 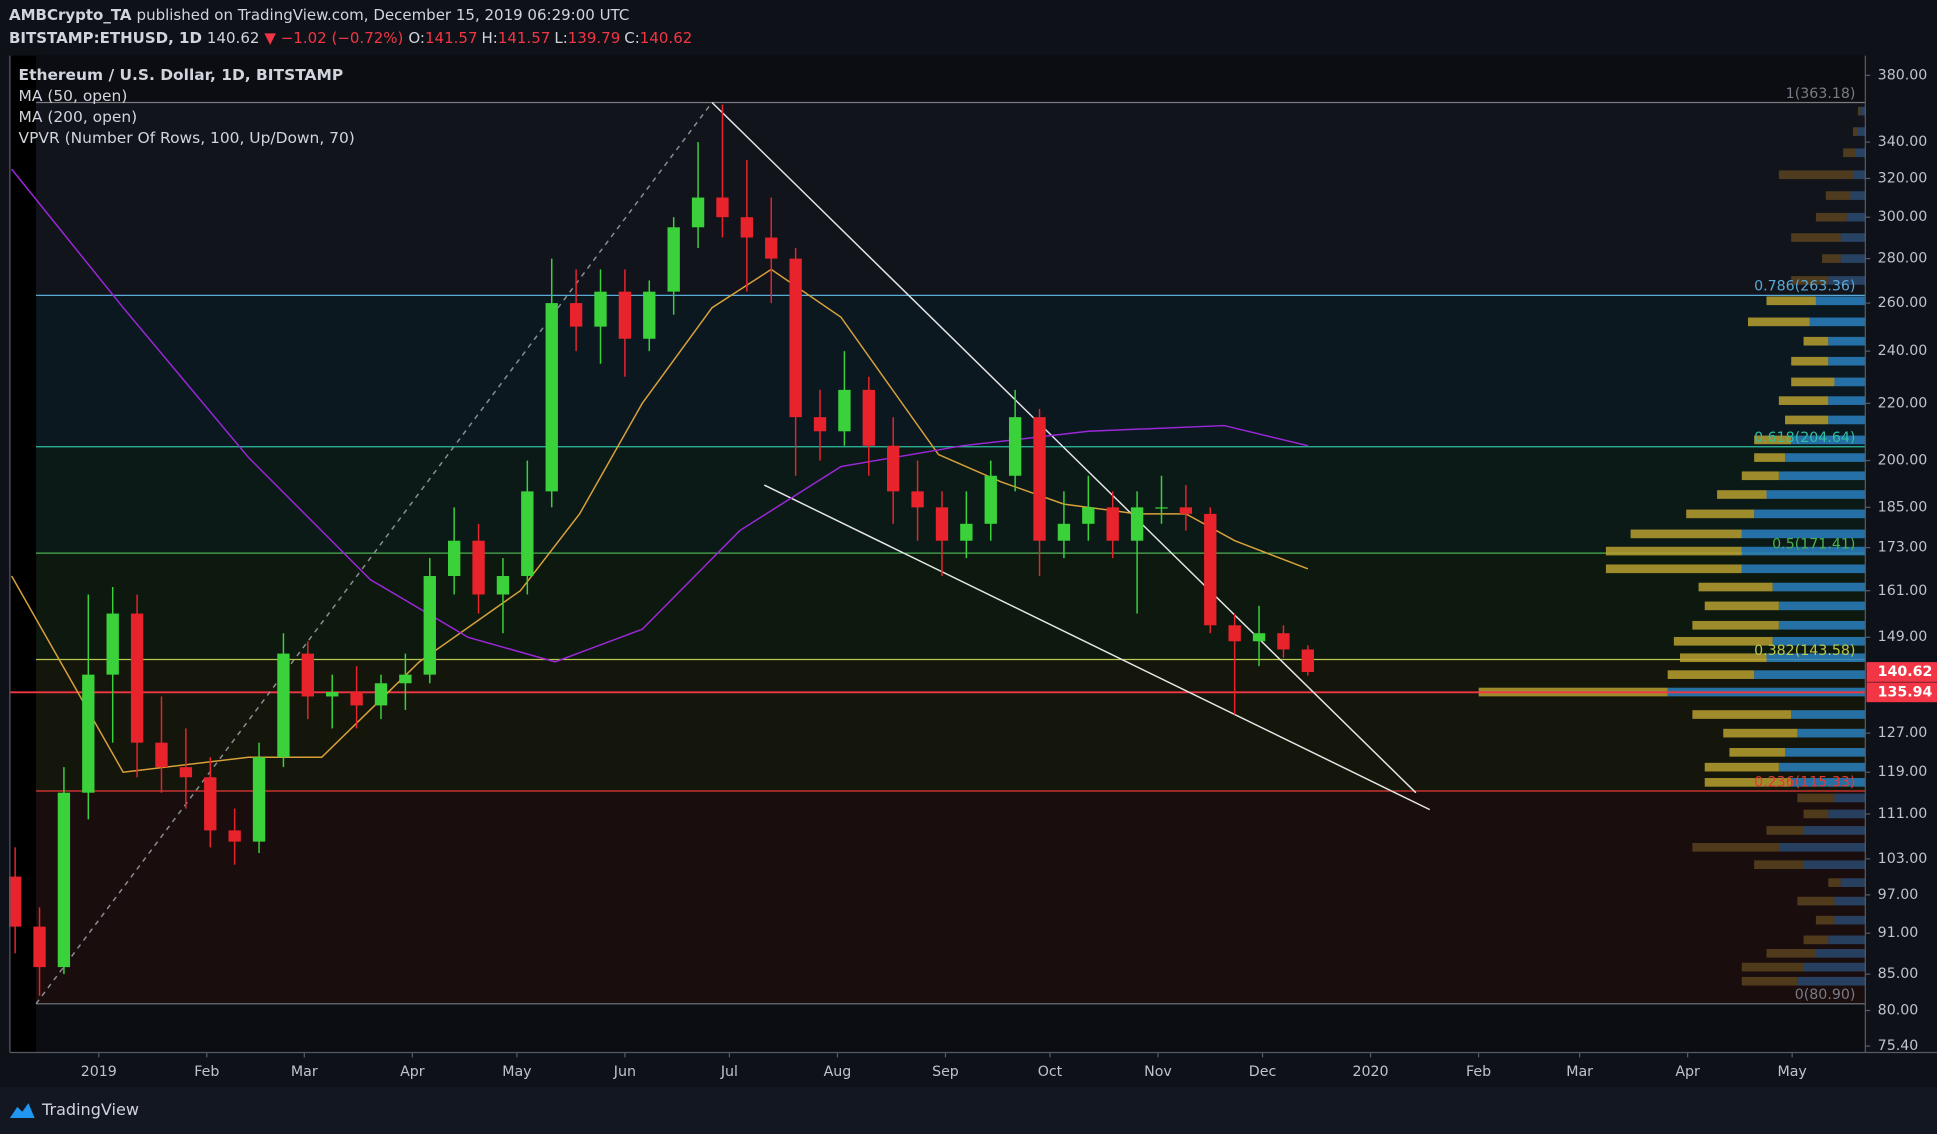 What do you see at coordinates (1905, 672) in the screenshot?
I see `price-label: 140.62` at bounding box center [1905, 672].